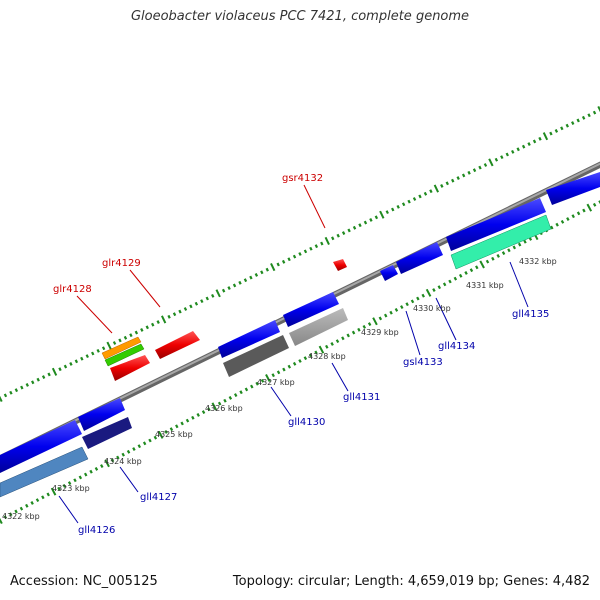 Image resolution: width=600 pixels, height=600 pixels. I want to click on gene-green, so click(124, 355).